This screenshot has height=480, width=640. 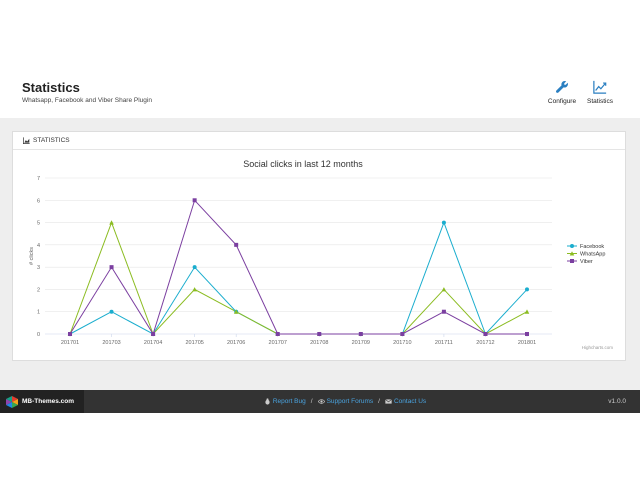 What do you see at coordinates (51, 140) in the screenshot?
I see `panel-heading-text: STATISTICS` at bounding box center [51, 140].